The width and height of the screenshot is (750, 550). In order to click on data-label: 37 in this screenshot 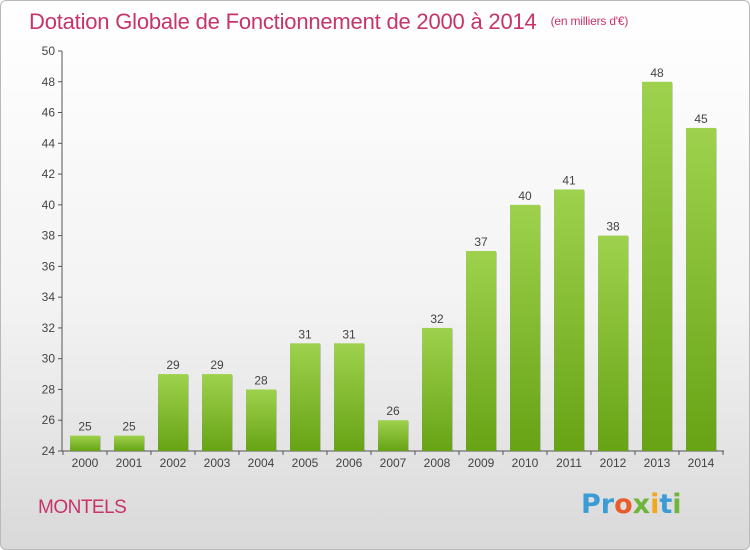, I will do `click(481, 242)`.